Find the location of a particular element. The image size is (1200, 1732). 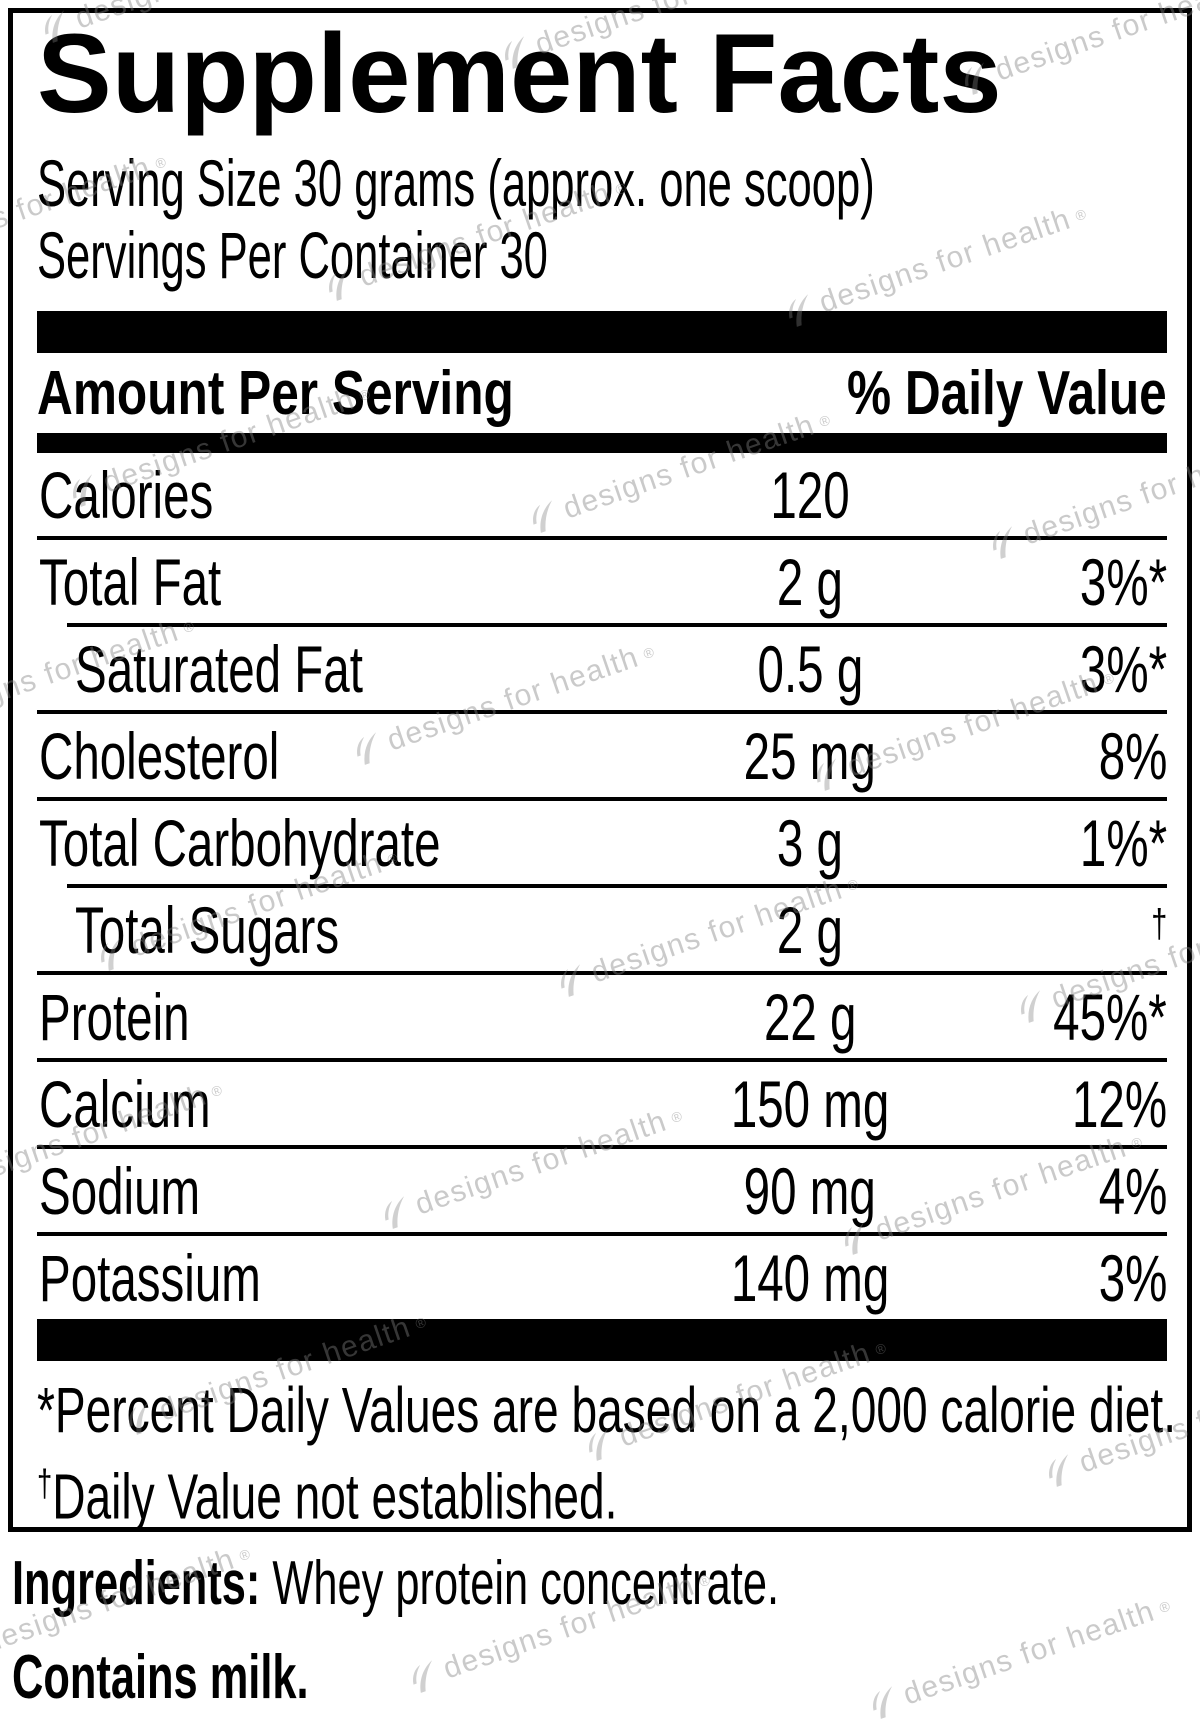

nutrient-name: Potassium is located at coordinates (150, 1277).